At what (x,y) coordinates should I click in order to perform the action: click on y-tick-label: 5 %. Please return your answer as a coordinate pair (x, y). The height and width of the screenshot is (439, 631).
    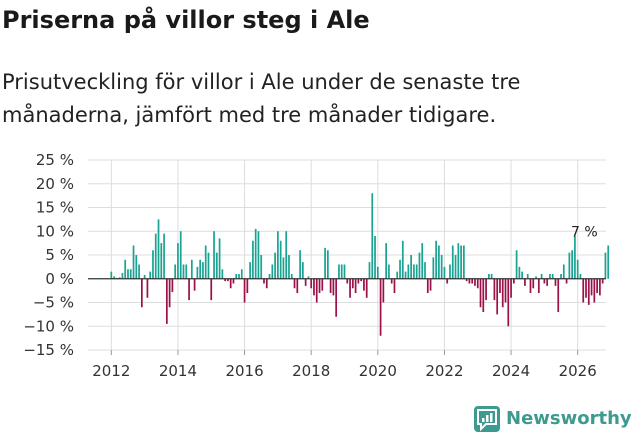
    Looking at the image, I should click on (59, 255).